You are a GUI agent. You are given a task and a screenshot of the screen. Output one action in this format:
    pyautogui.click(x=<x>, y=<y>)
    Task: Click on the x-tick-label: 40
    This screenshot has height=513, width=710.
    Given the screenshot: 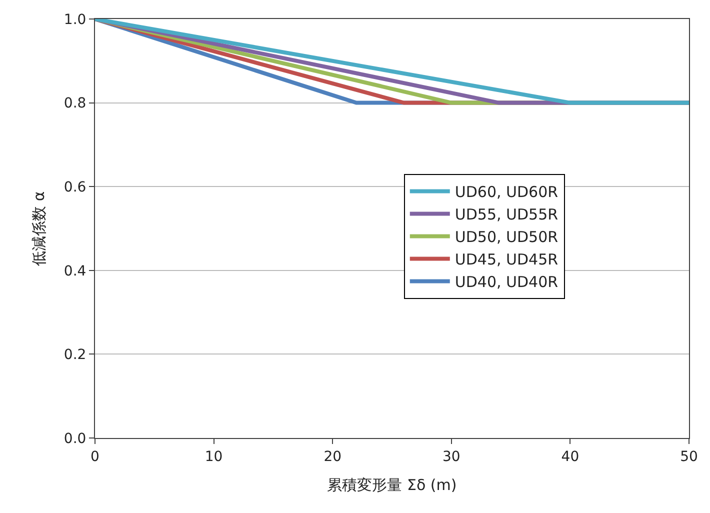 What is the action you would take?
    pyautogui.click(x=570, y=456)
    